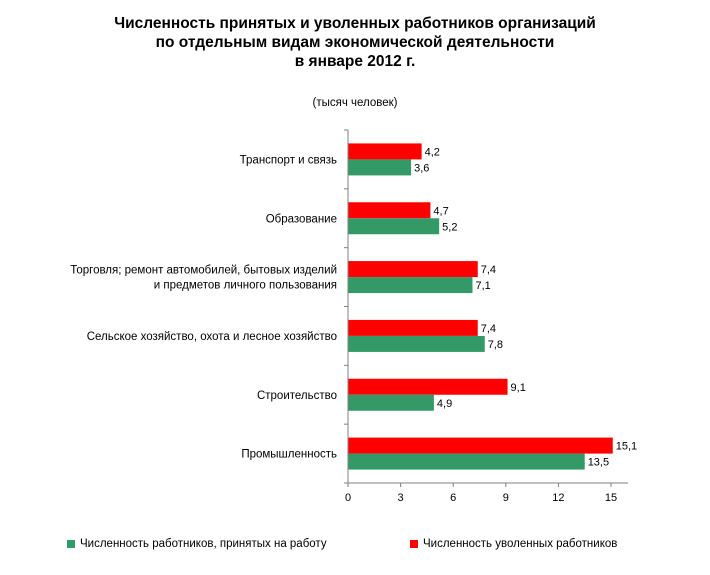 Image resolution: width=710 pixels, height=575 pixels. What do you see at coordinates (301, 219) in the screenshot?
I see `category-label-1: Образование` at bounding box center [301, 219].